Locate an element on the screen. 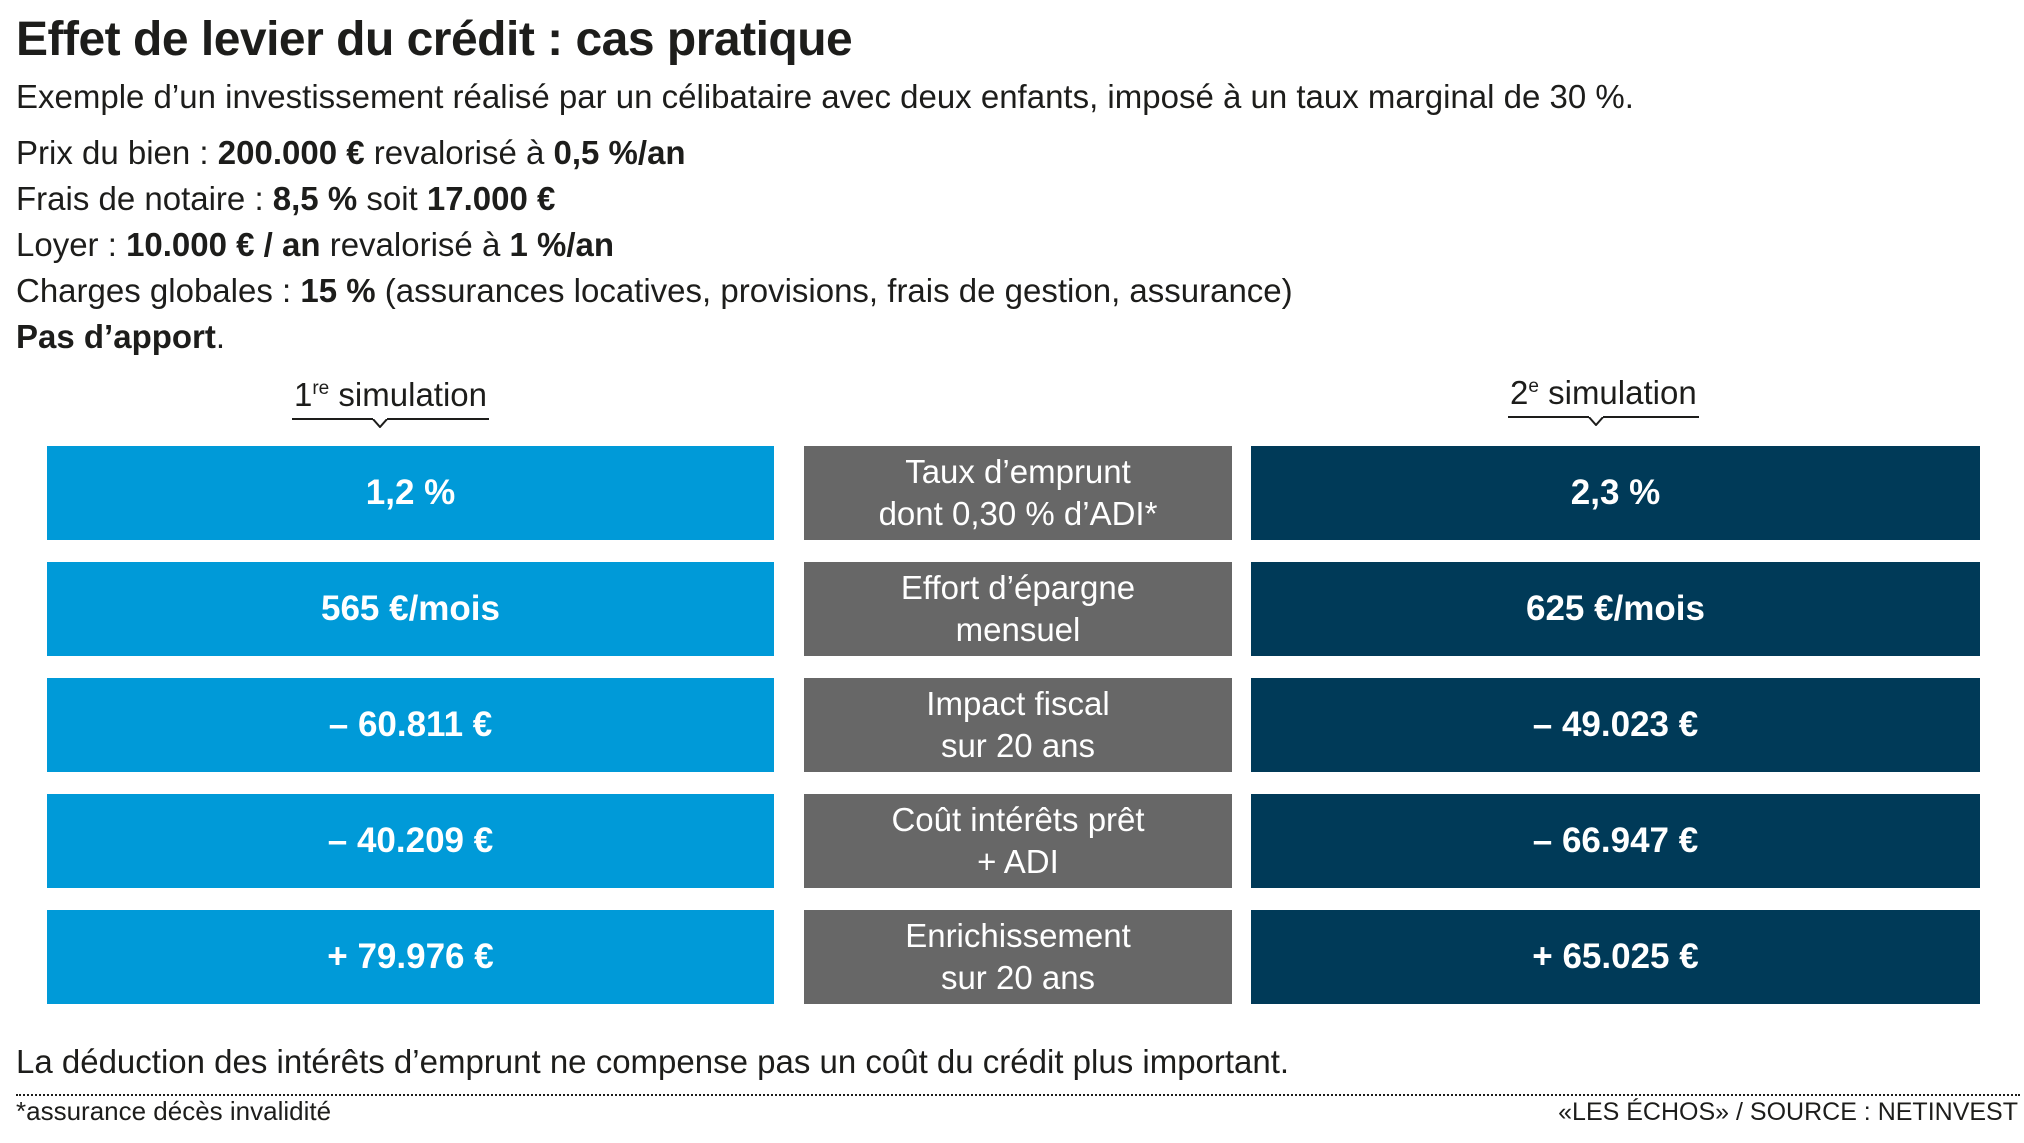  row-label-line: dont 0,30 % d’ADI* is located at coordinates (1018, 513).